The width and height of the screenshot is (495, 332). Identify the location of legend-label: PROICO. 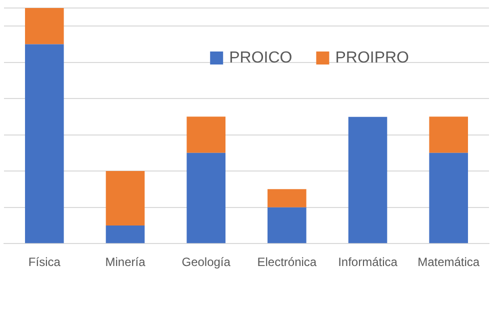
(260, 57).